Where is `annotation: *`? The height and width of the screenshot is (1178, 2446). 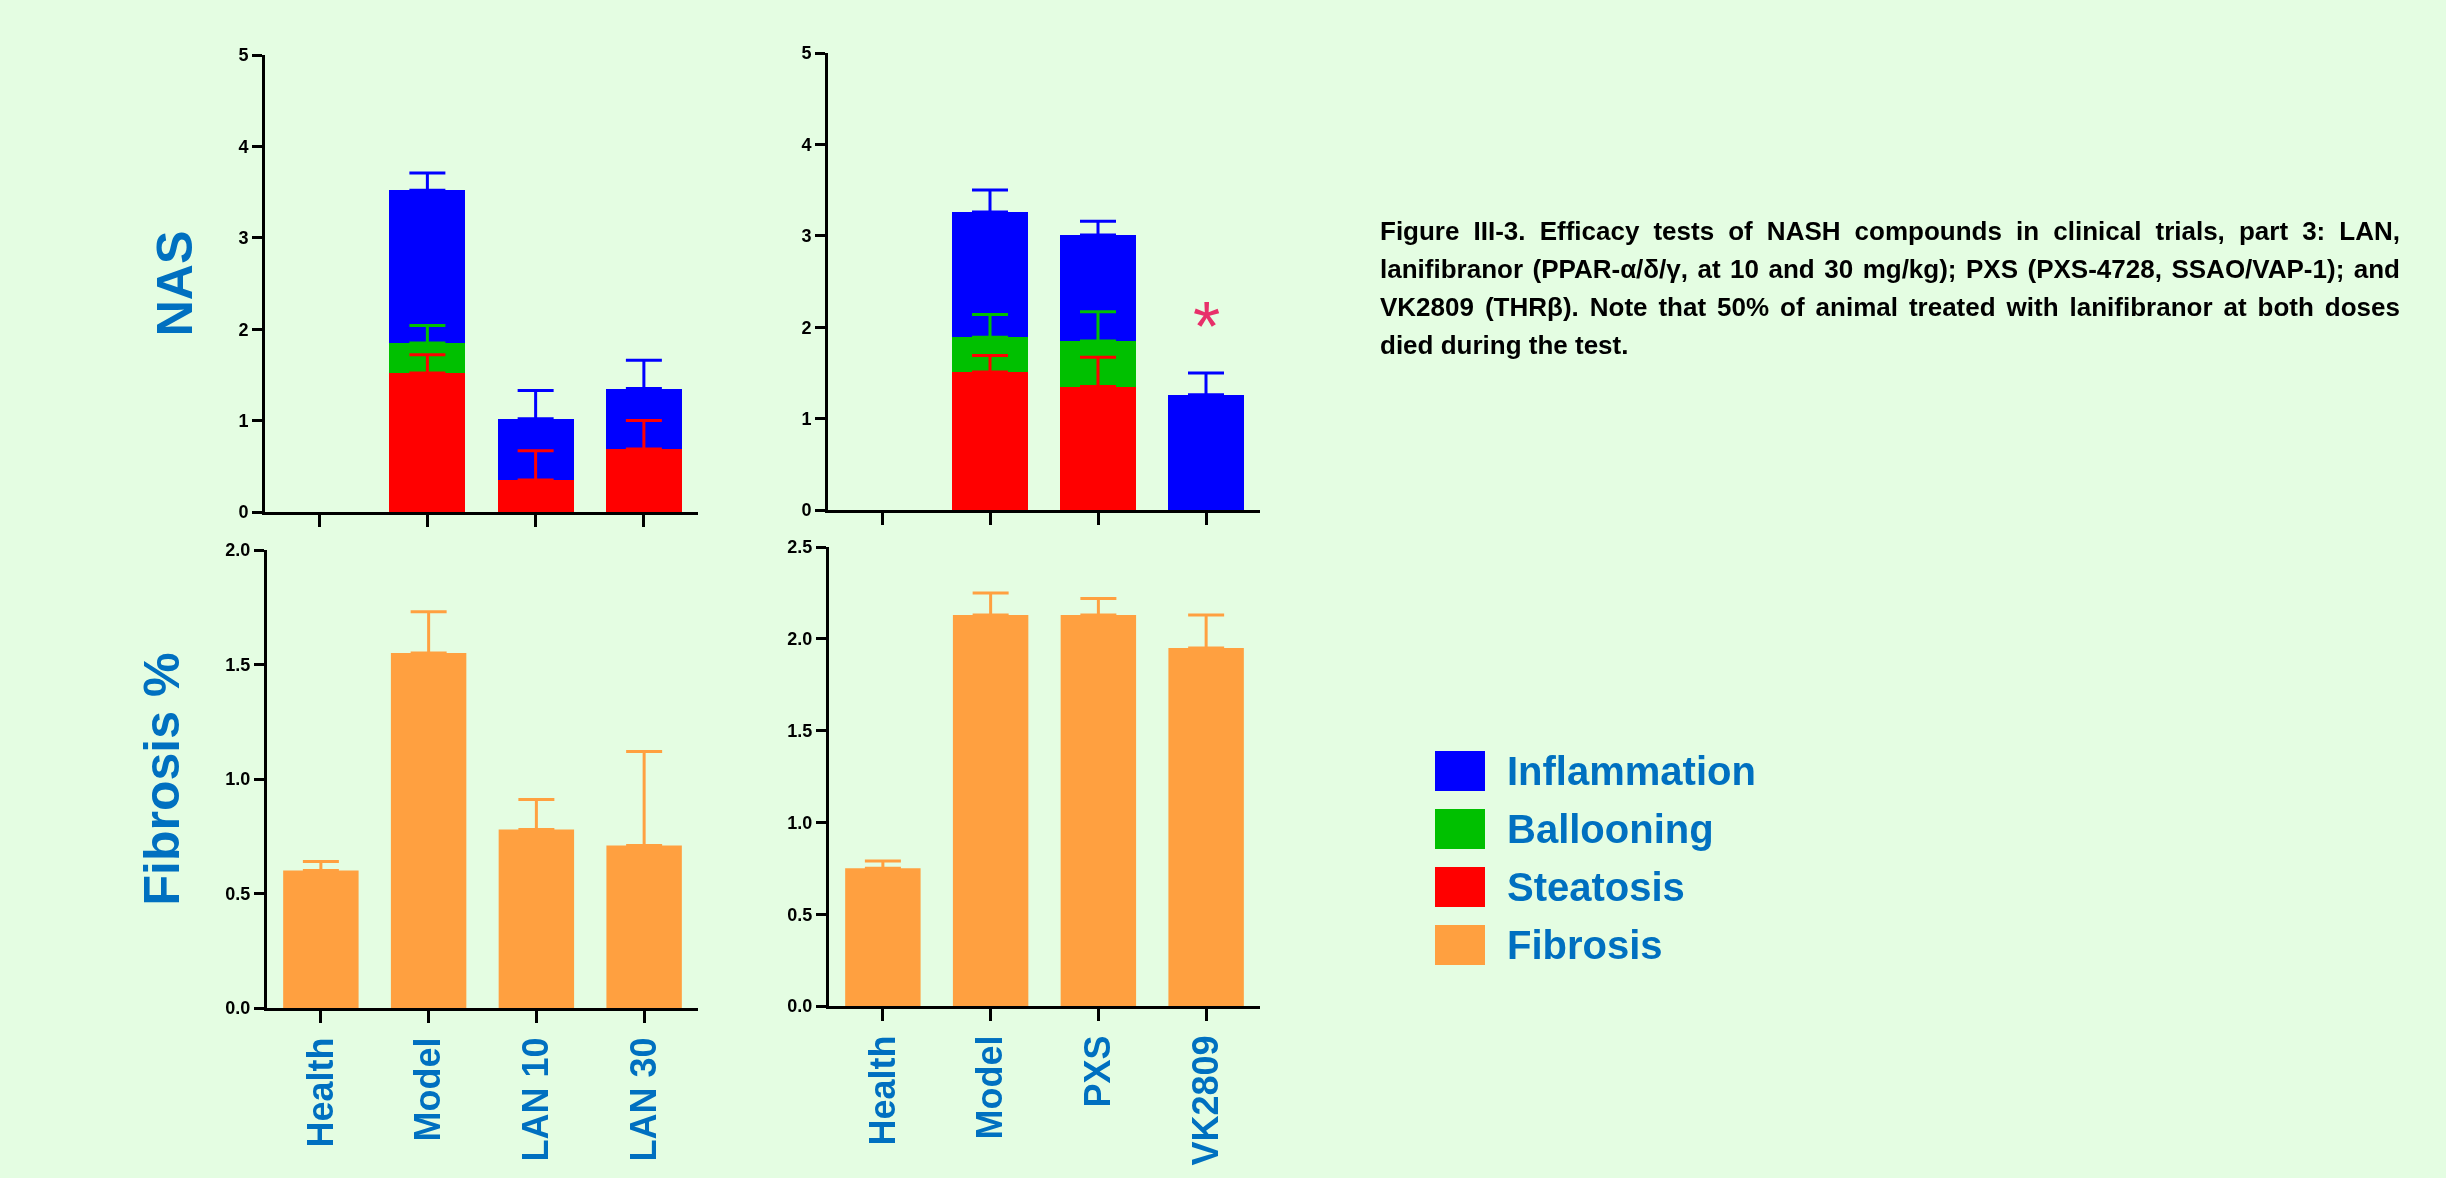 annotation: * is located at coordinates (1207, 327).